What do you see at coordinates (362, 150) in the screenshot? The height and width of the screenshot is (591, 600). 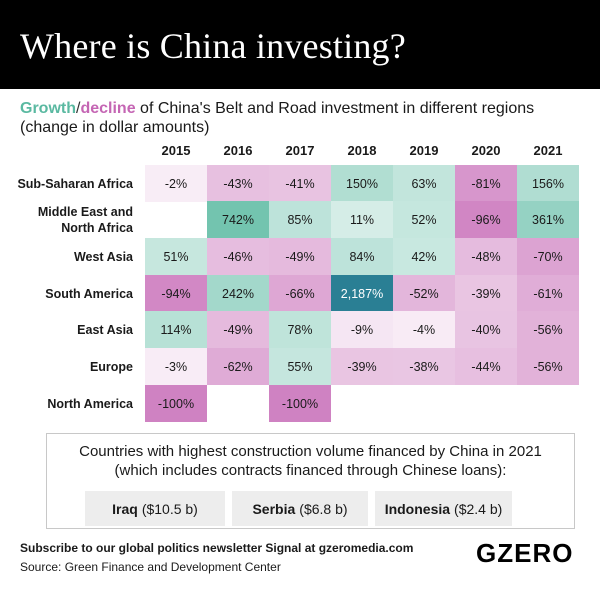 I see `year-label-2018: 2018` at bounding box center [362, 150].